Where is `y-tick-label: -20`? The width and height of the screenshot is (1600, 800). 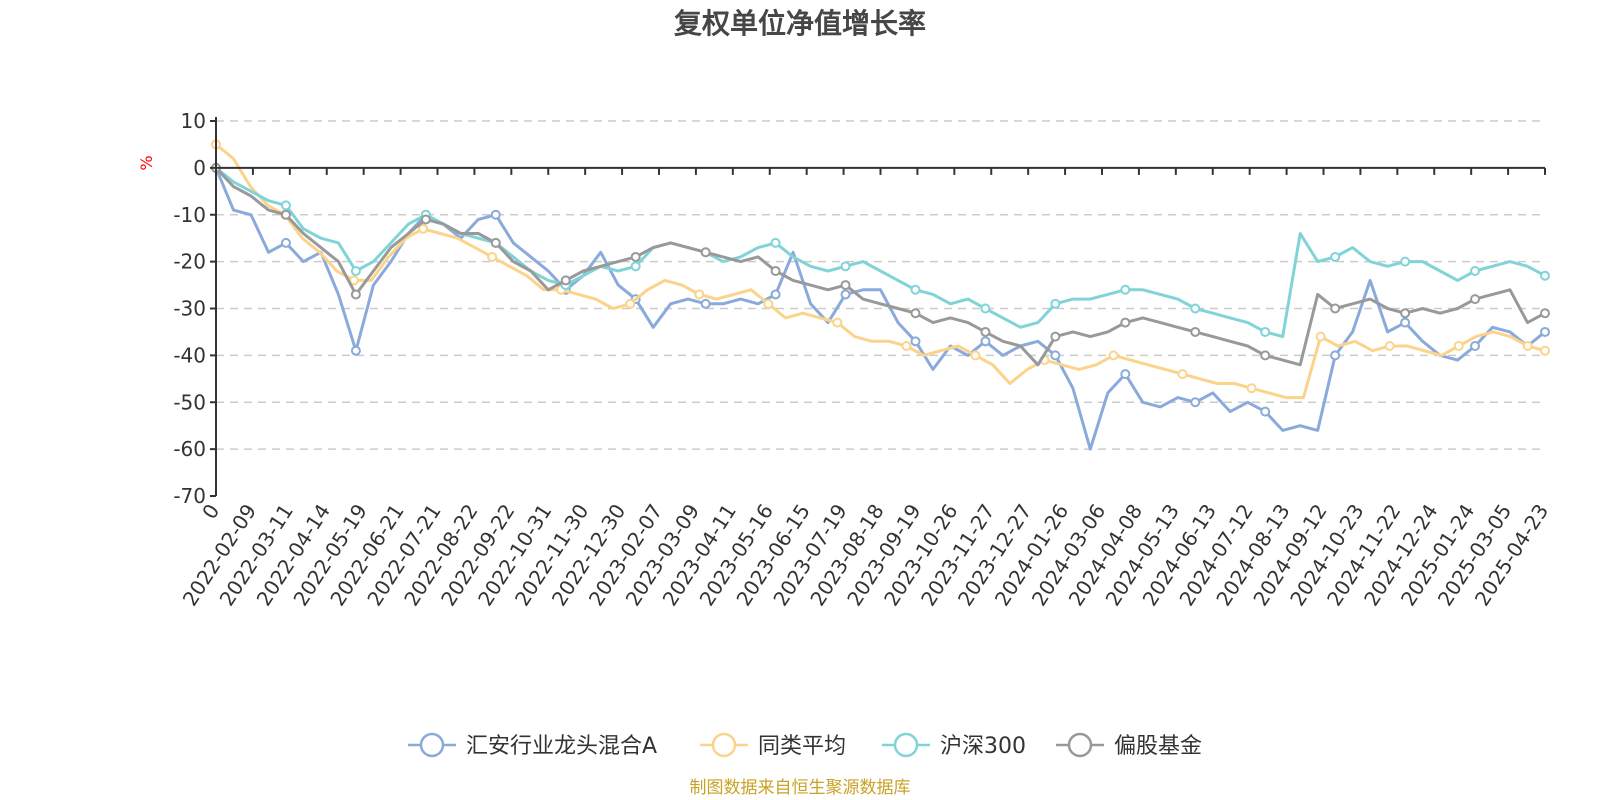 y-tick-label: -20 is located at coordinates (189, 262).